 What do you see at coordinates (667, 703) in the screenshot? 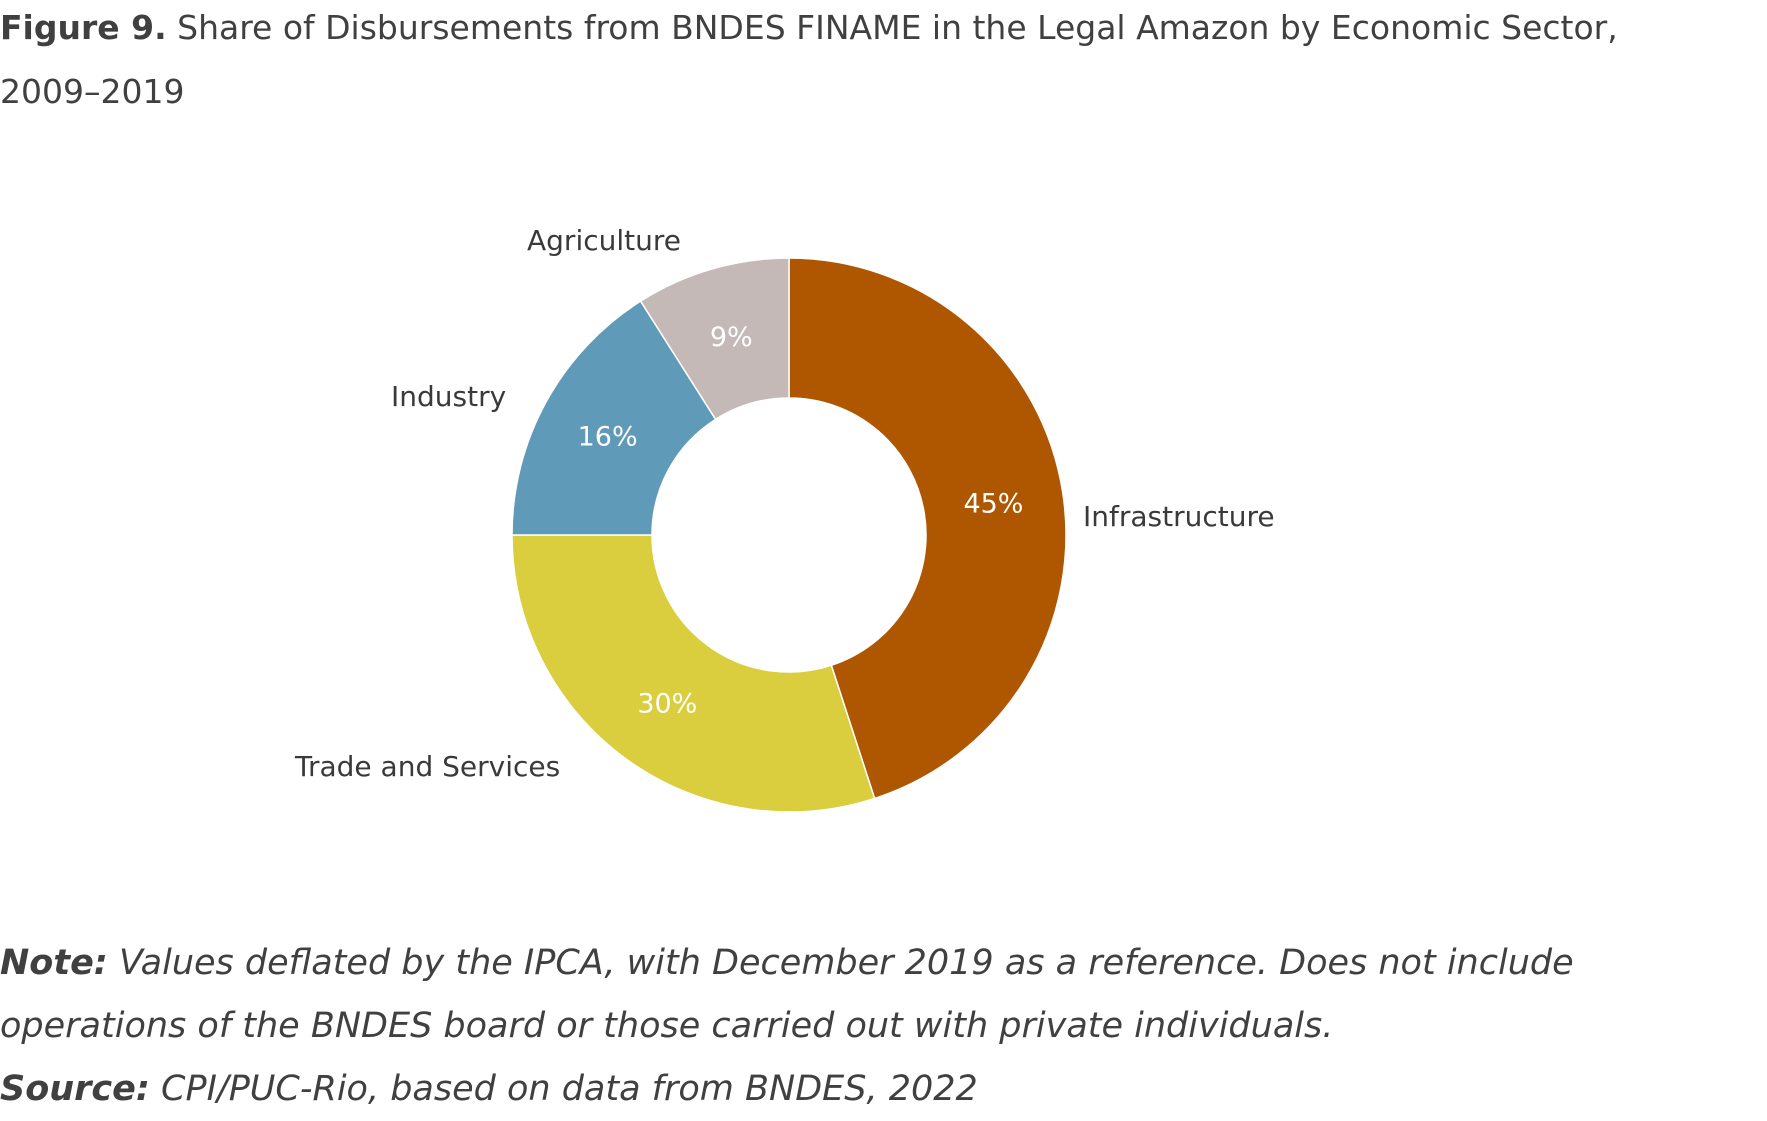
I see `value-label-trade-and-services: 30%` at bounding box center [667, 703].